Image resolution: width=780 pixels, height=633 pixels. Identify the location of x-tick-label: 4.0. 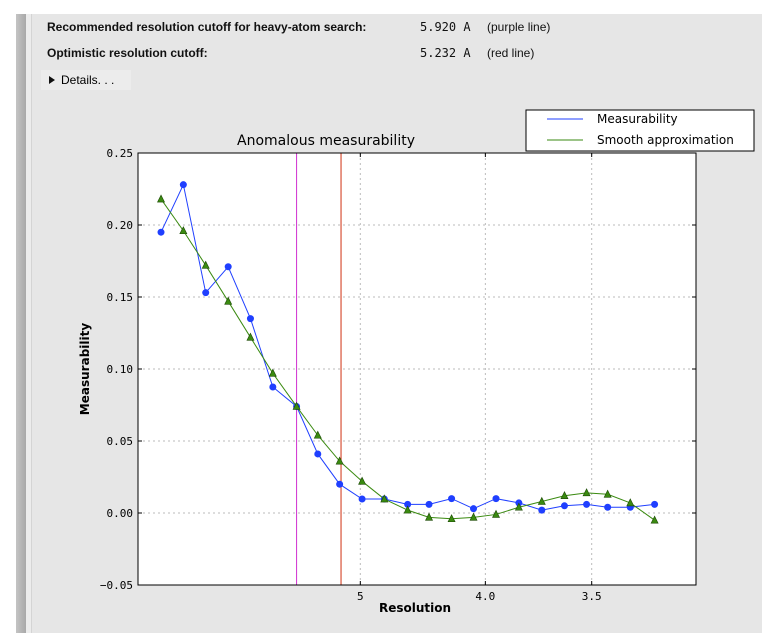
(485, 596).